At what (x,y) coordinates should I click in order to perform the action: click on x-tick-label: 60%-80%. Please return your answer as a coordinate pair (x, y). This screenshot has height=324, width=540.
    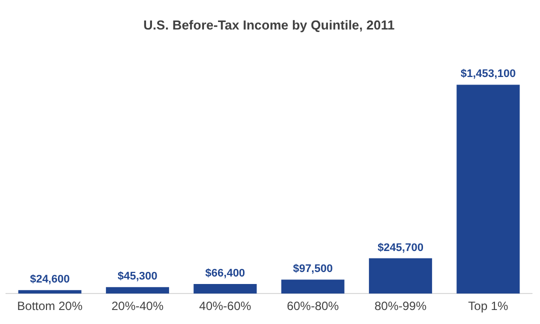
    Looking at the image, I should click on (313, 306).